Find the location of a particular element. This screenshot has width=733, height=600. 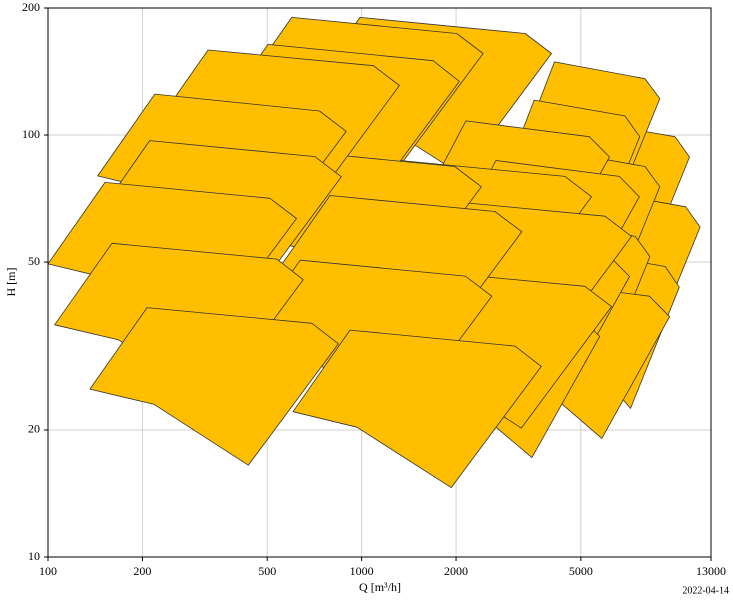

y-axis-label: H [m] is located at coordinates (11, 282).